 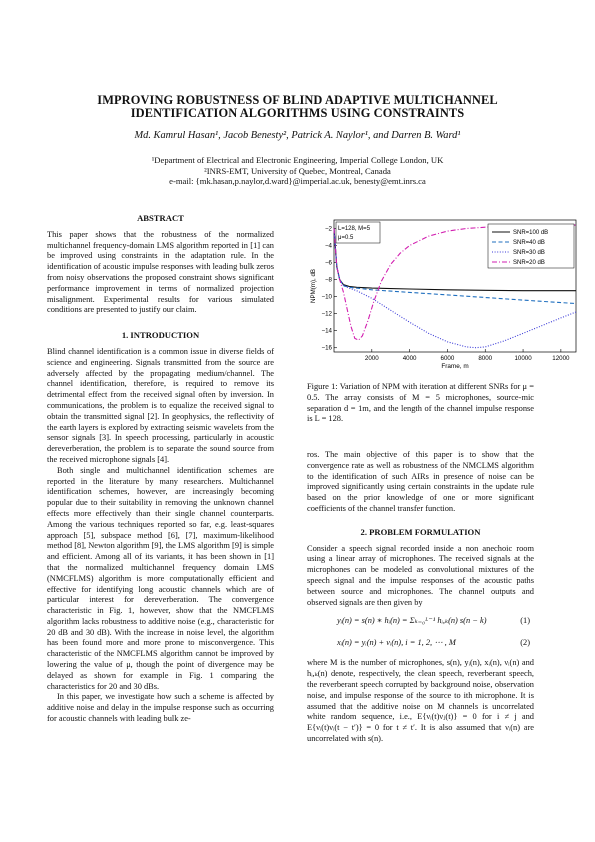 I want to click on x-tick-label: 12000, so click(x=561, y=358).